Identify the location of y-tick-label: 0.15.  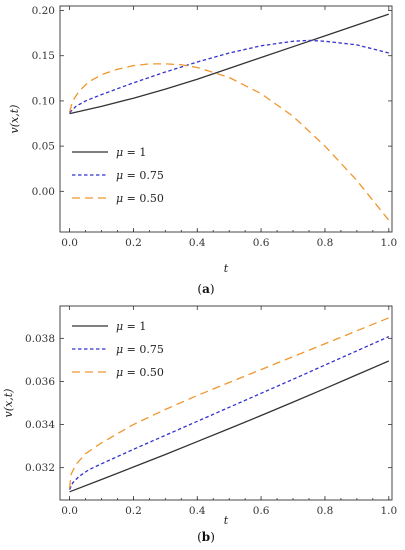
(43, 56).